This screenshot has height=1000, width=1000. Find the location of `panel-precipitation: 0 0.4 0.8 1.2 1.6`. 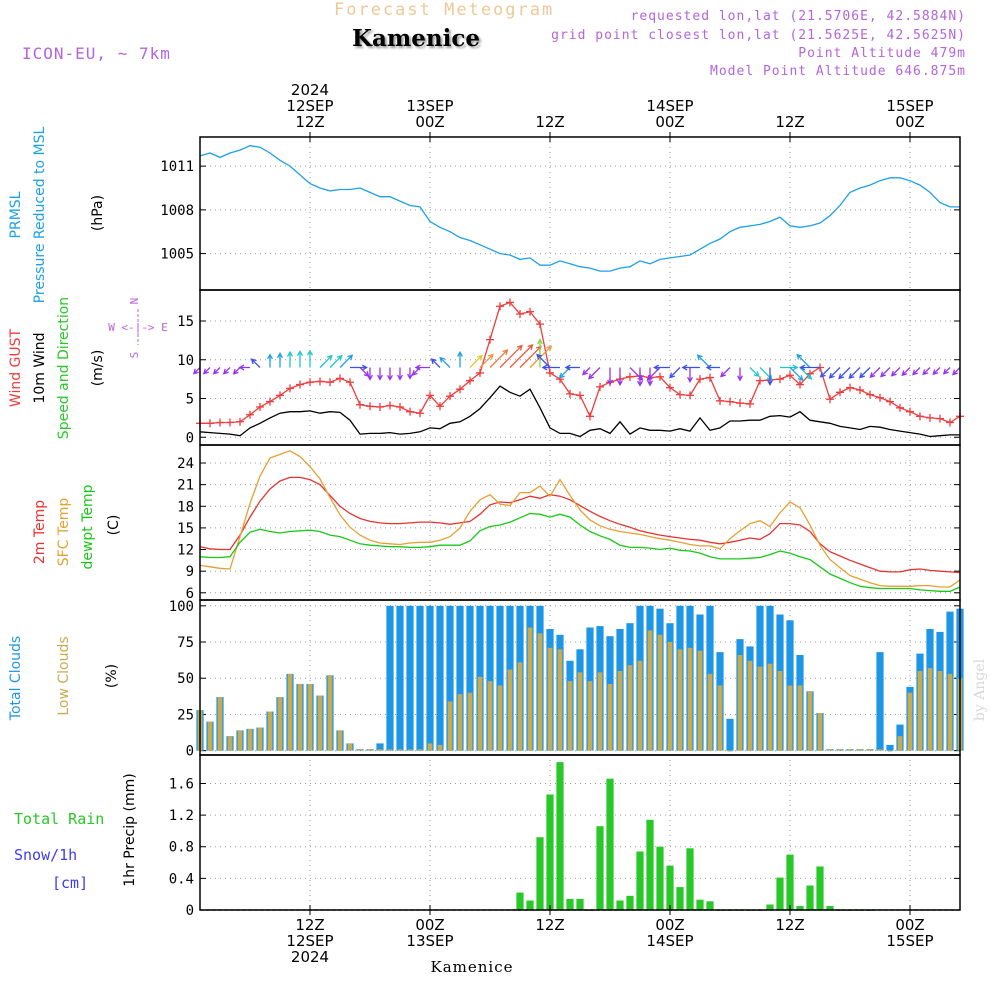

panel-precipitation: 0 0.4 0.8 1.2 1.6 is located at coordinates (565, 836).